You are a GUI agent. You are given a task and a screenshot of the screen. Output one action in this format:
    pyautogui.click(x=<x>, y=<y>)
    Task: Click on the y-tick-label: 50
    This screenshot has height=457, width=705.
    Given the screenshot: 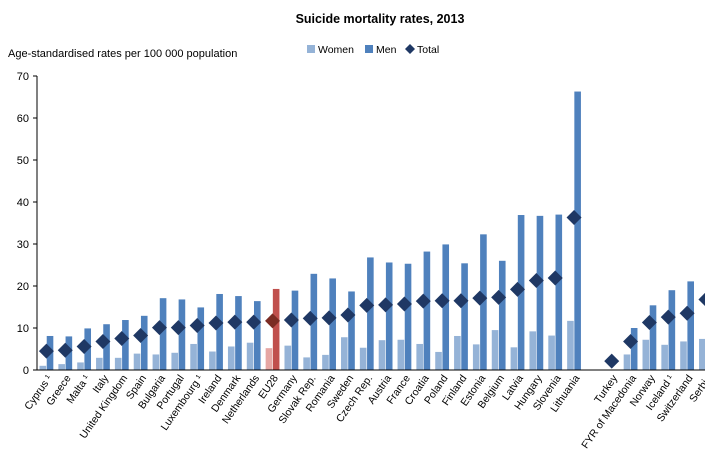 What is the action you would take?
    pyautogui.click(x=23, y=161)
    